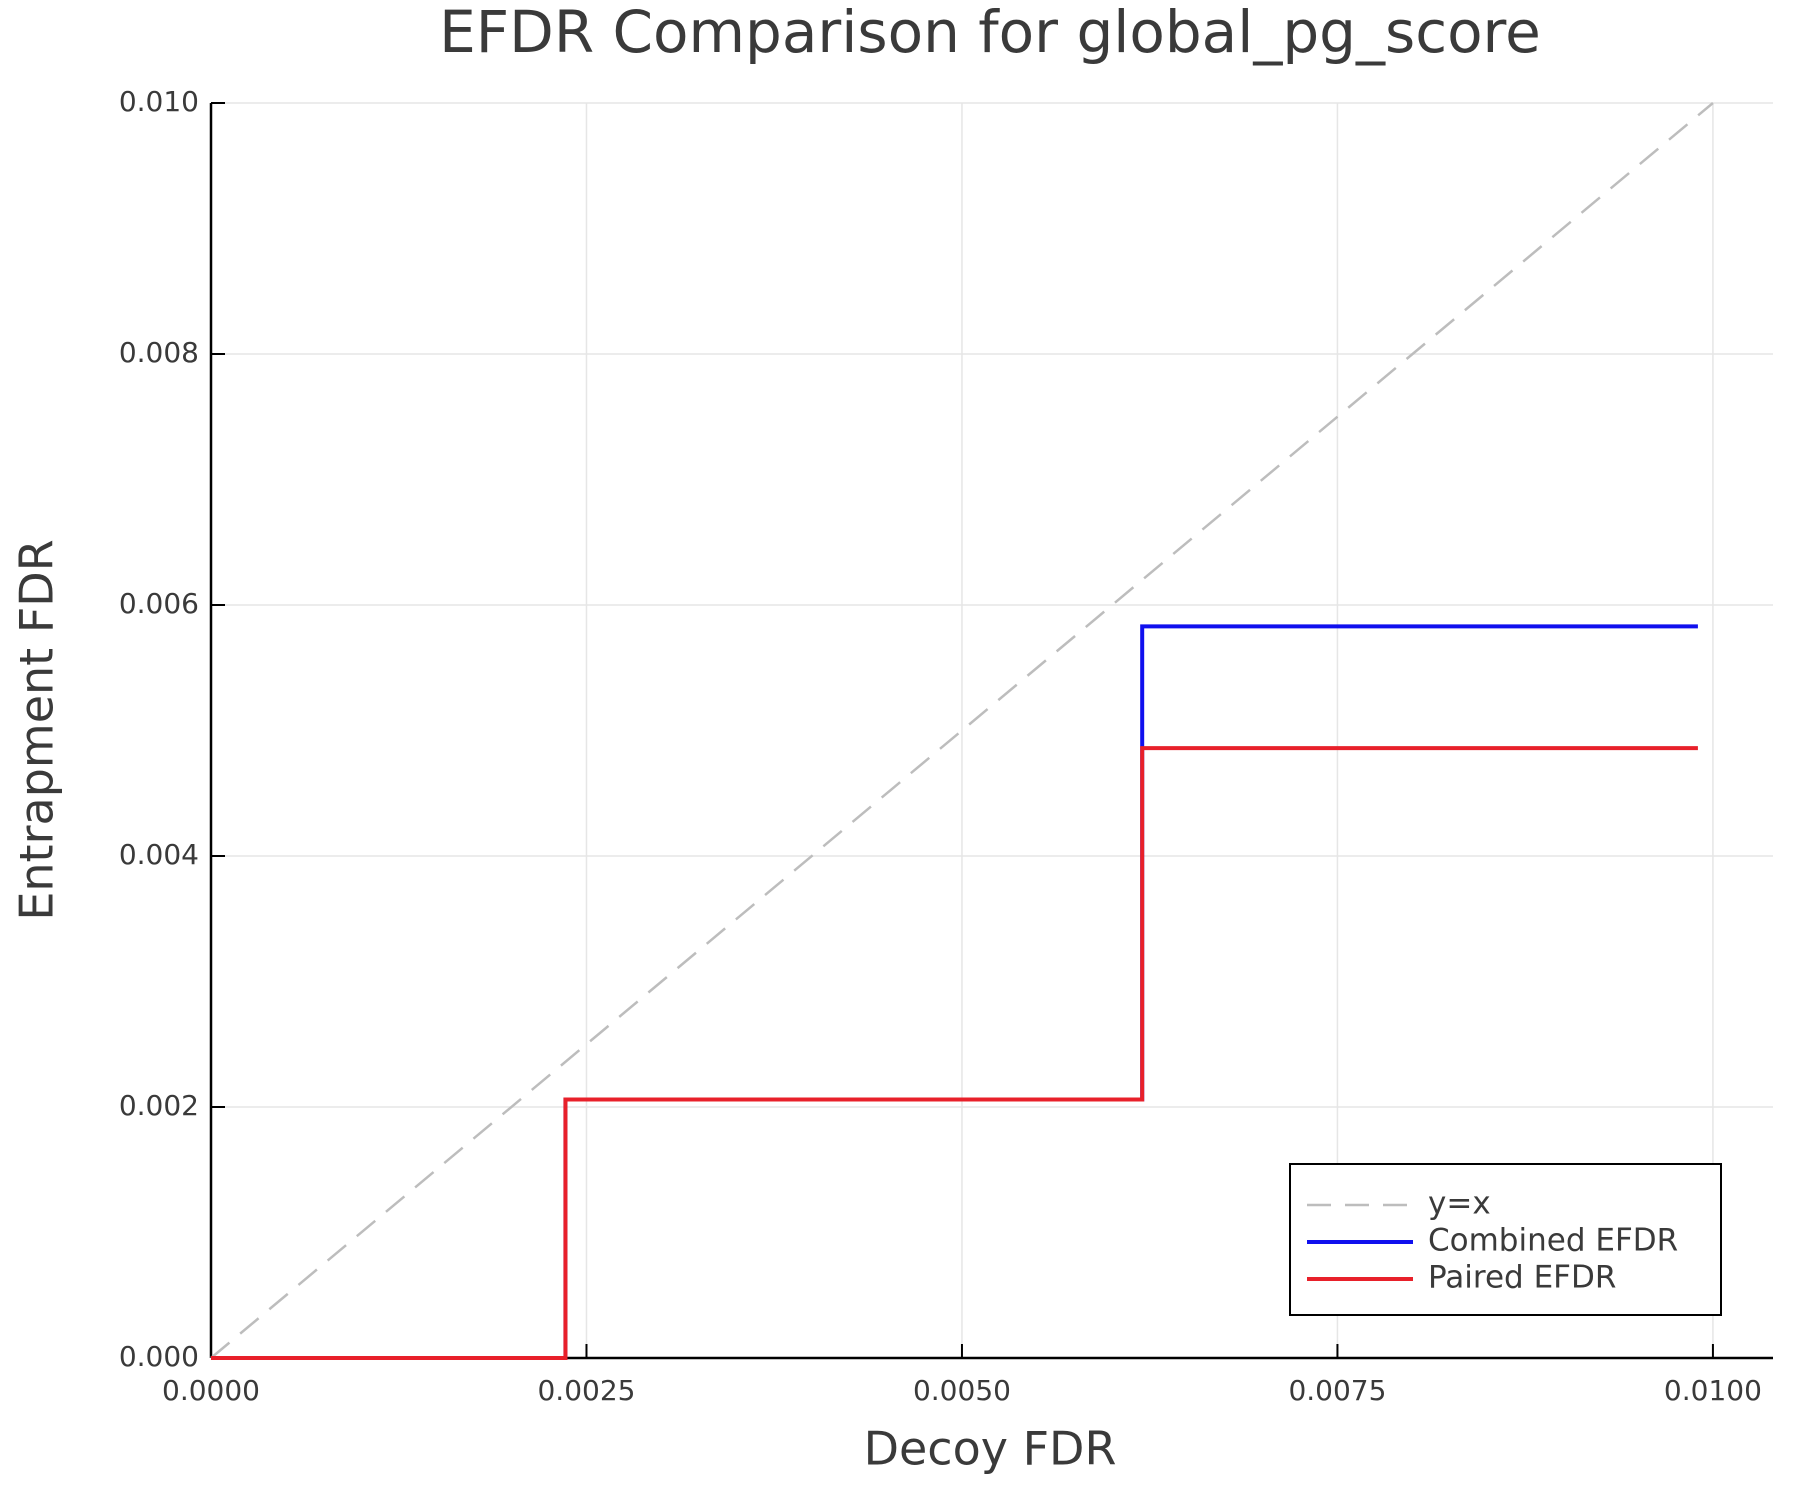 This screenshot has width=1800, height=1500. What do you see at coordinates (990, 33) in the screenshot?
I see `chart-title: EFDR Comparison for global_pg_score` at bounding box center [990, 33].